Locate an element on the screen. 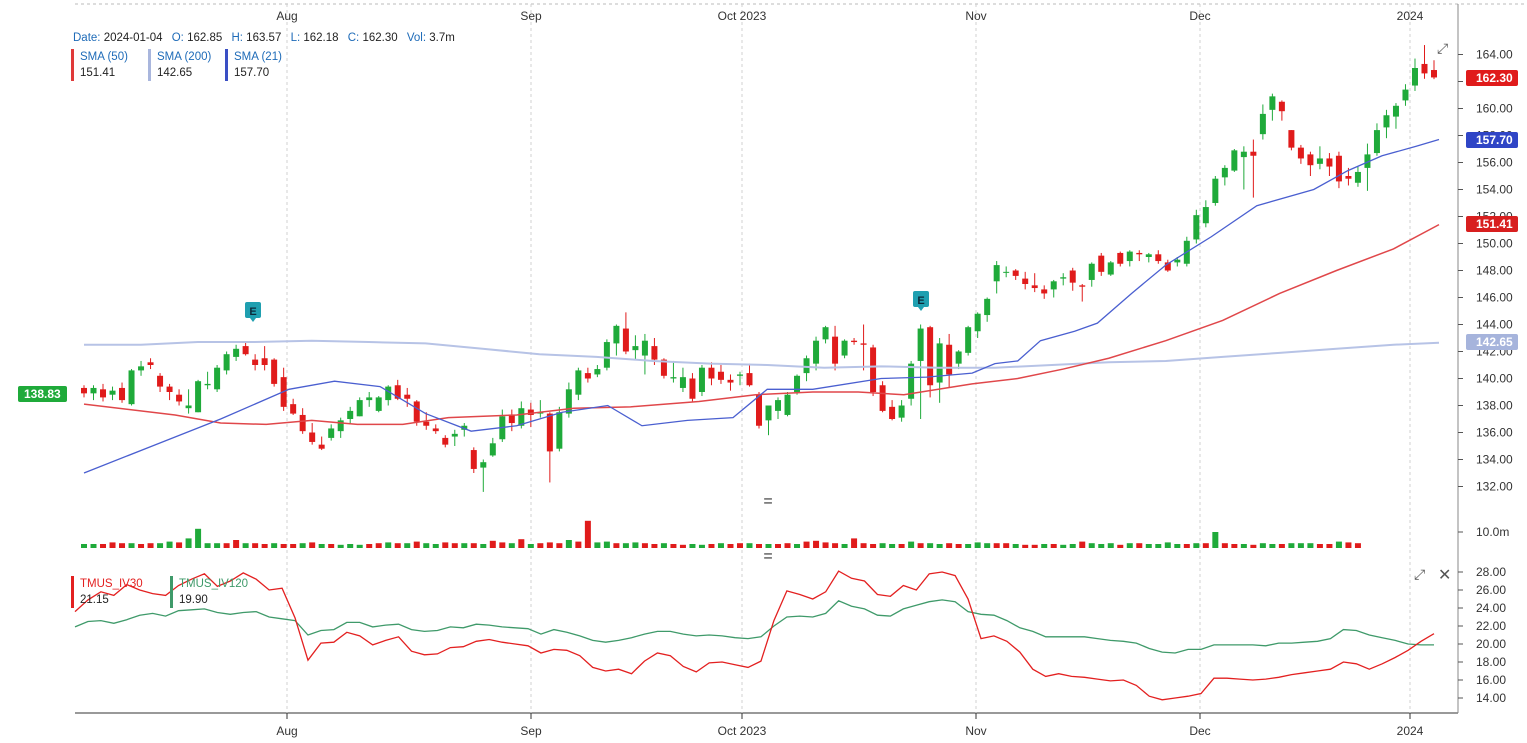 The width and height of the screenshot is (1527, 743). iv-tick-label: 14.00 is located at coordinates (1491, 698).